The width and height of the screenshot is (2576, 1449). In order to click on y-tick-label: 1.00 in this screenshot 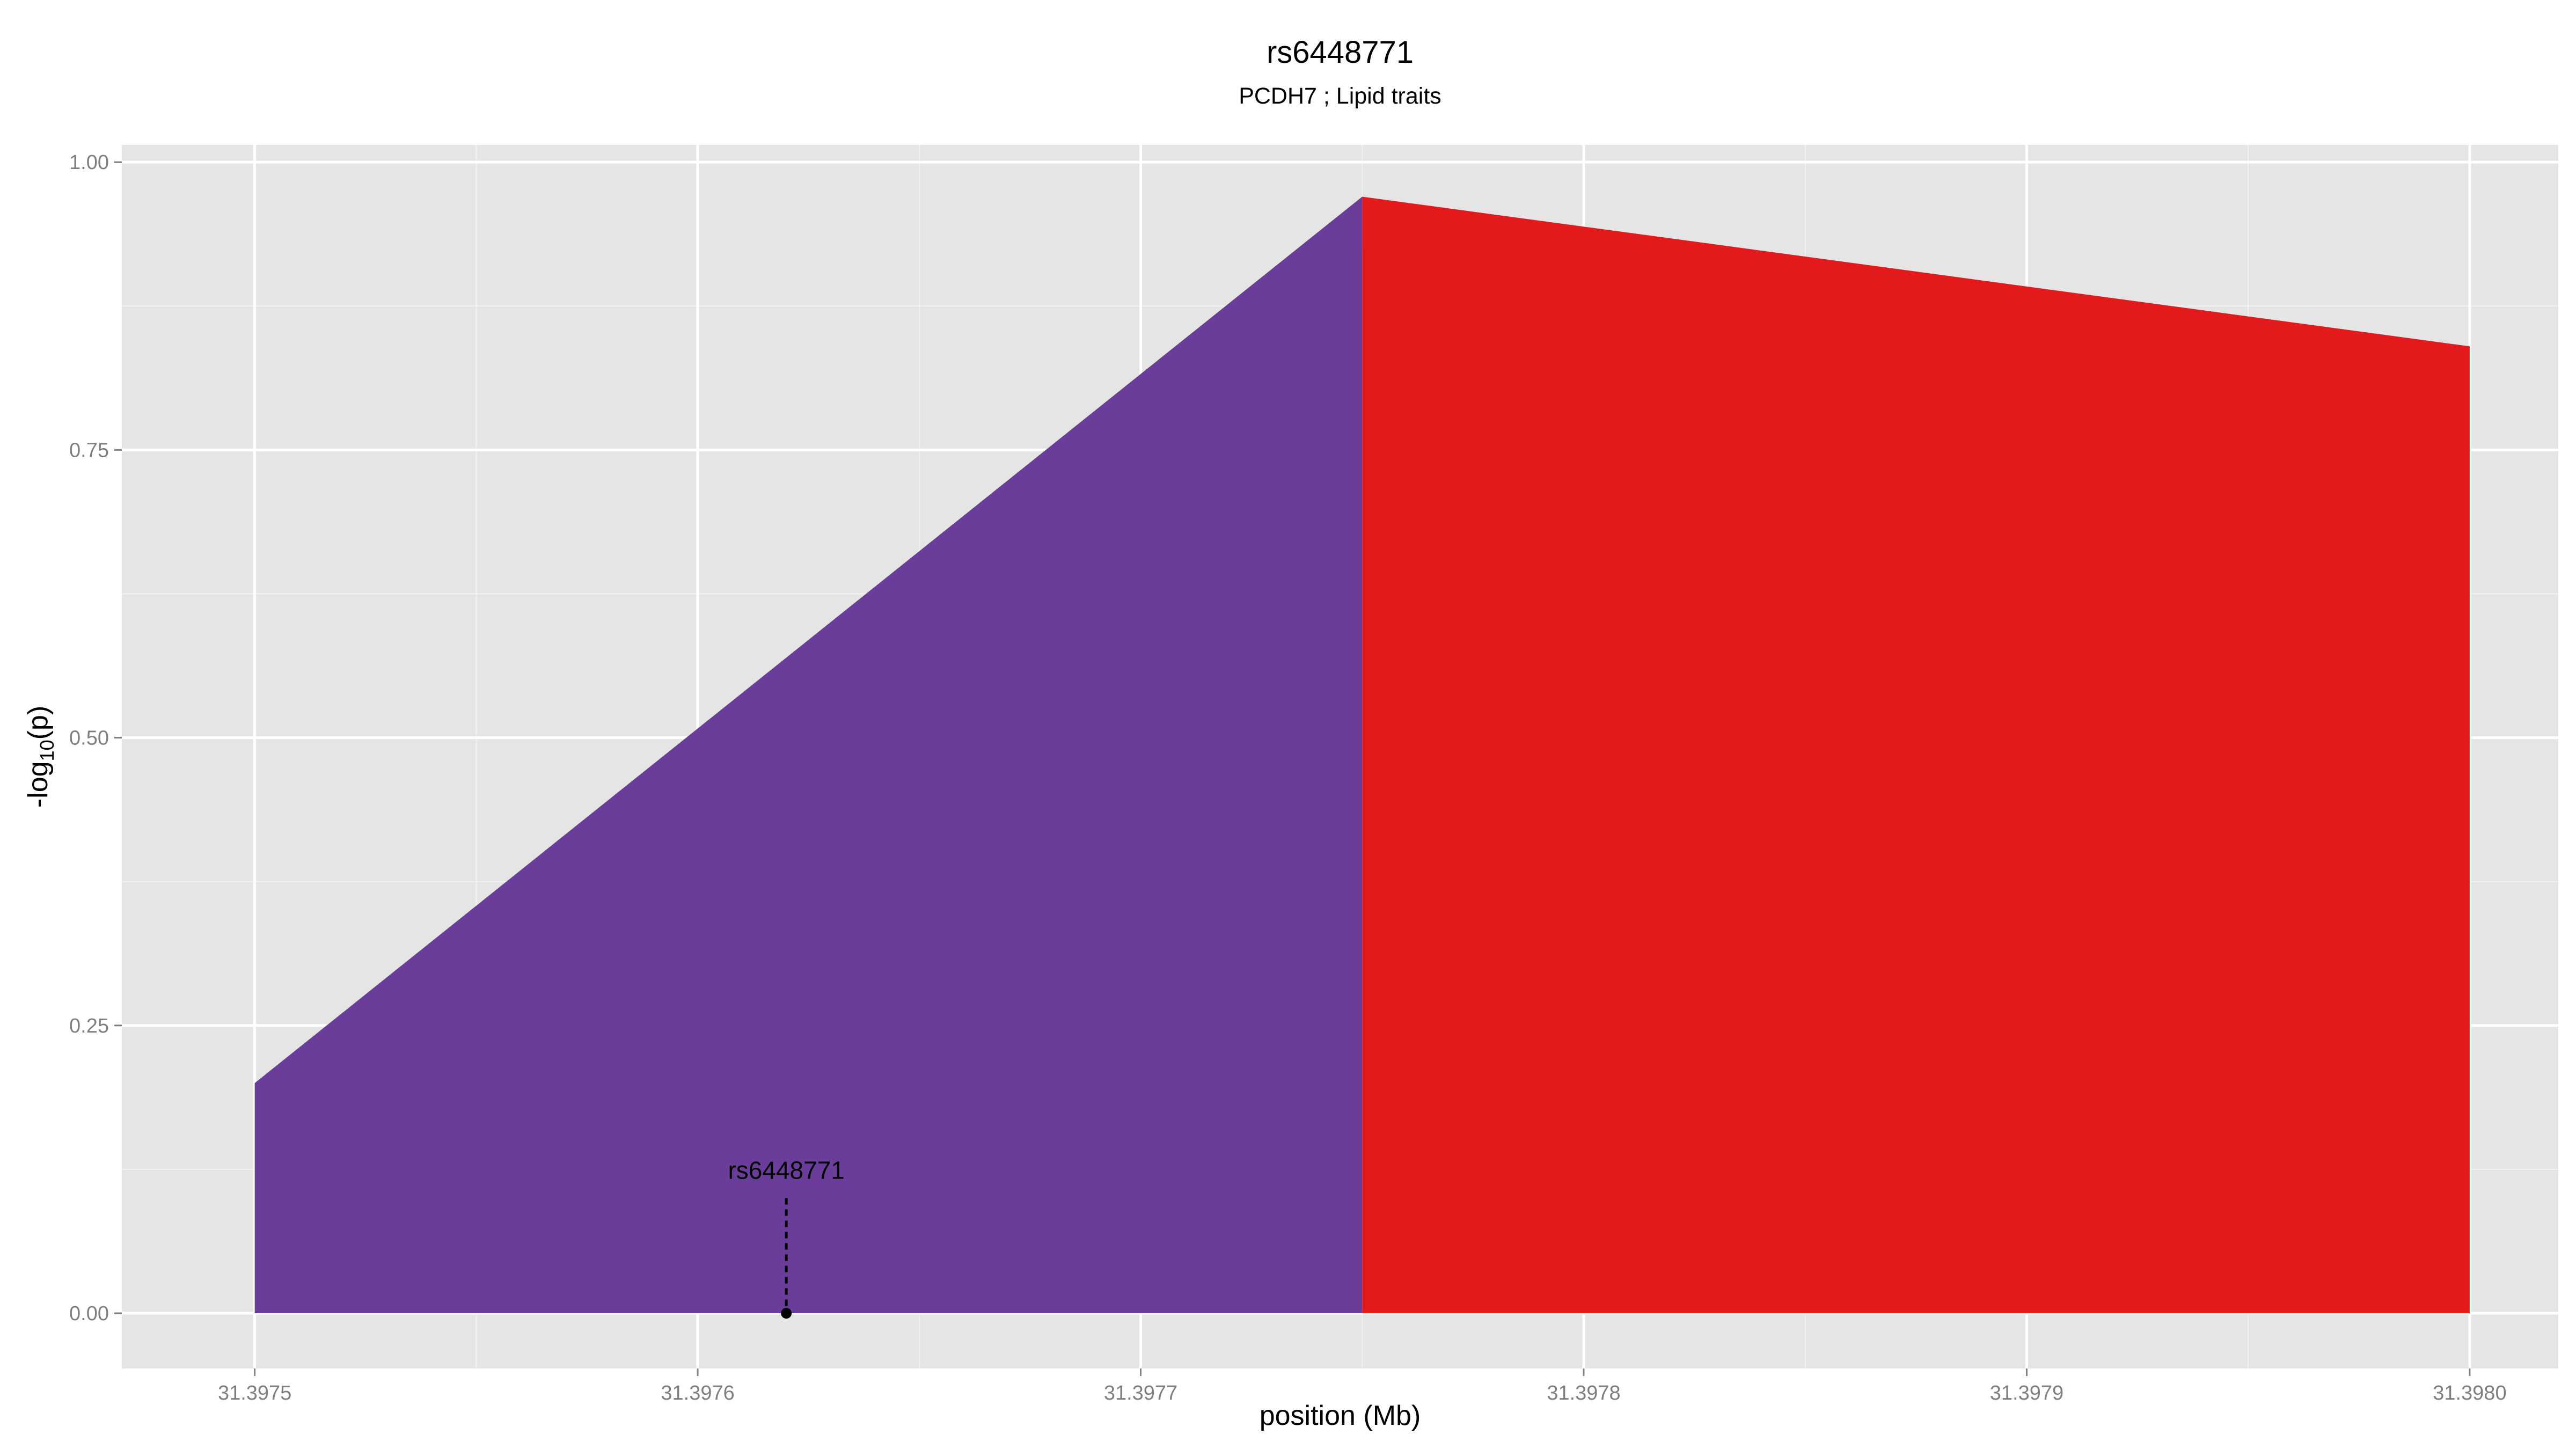, I will do `click(89, 162)`.